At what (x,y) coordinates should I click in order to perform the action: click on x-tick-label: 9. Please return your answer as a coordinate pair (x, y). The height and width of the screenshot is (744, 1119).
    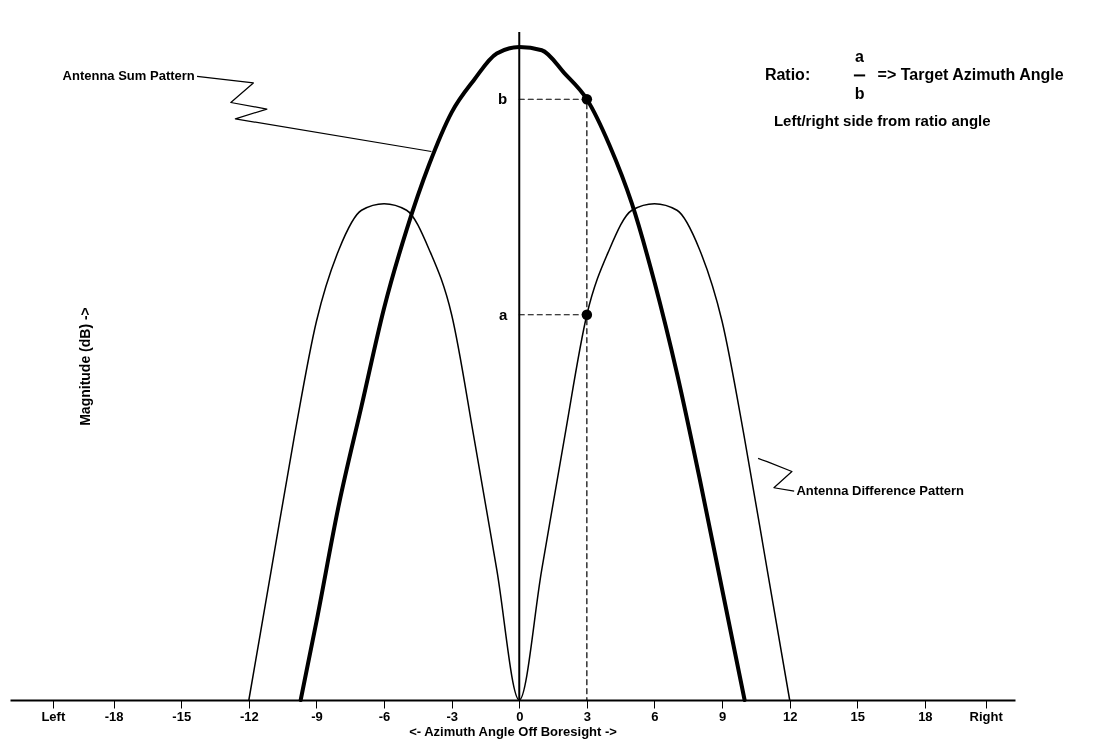
    Looking at the image, I should click on (722, 716).